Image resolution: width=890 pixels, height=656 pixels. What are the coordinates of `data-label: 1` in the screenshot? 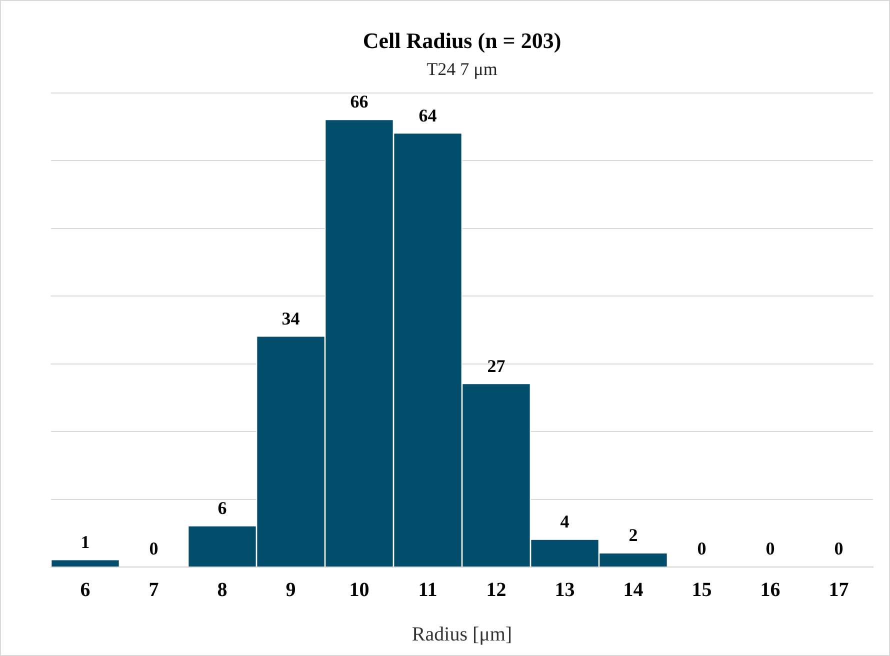 It's located at (85, 542).